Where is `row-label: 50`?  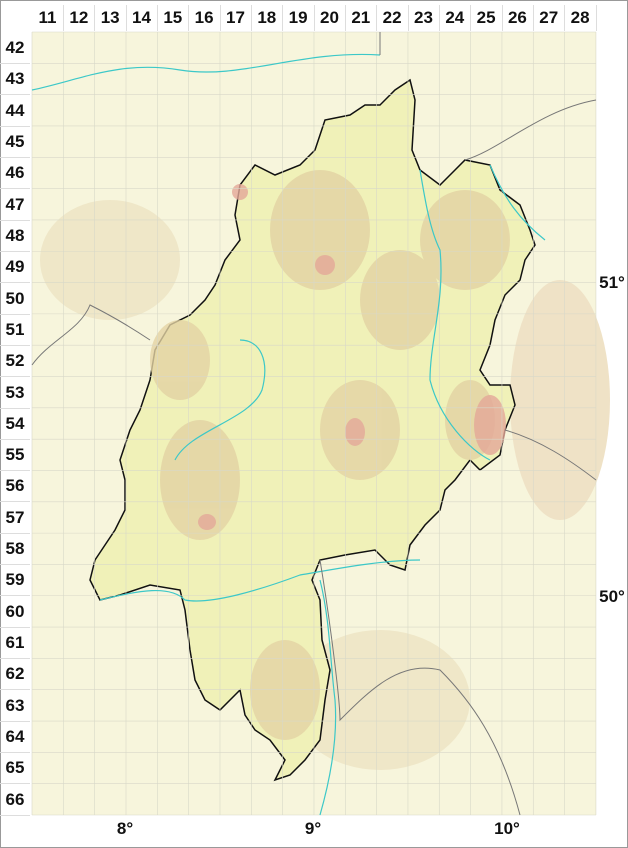
row-label: 50 is located at coordinates (15, 299).